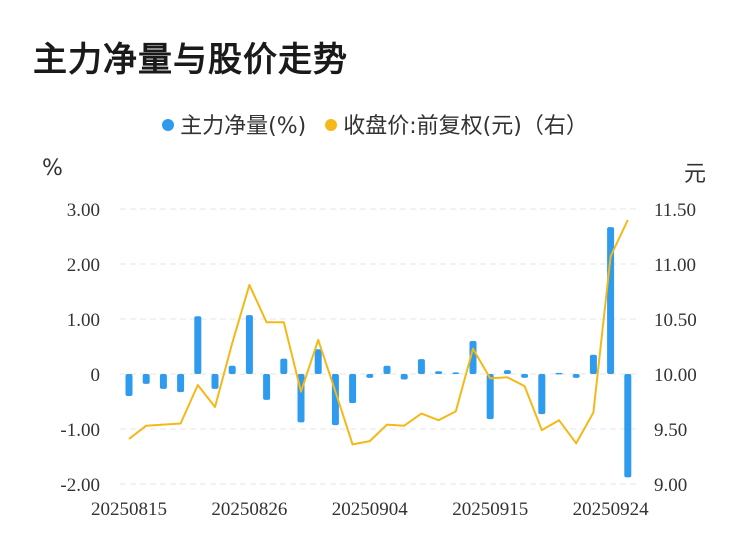  I want to click on legend: 主力净量(%) 收盘价:前复权(元)（右）, so click(375, 124).